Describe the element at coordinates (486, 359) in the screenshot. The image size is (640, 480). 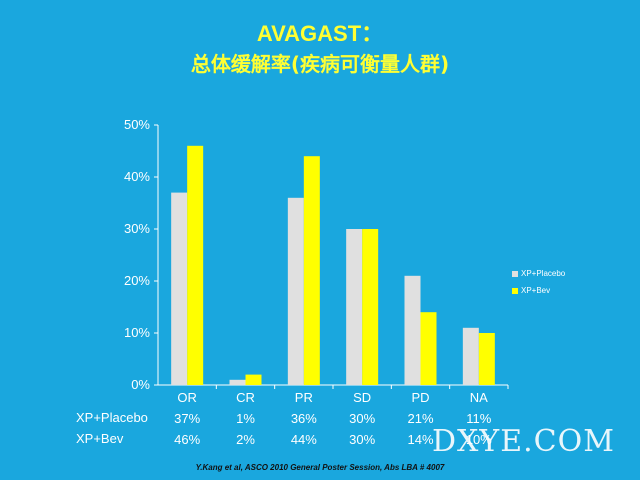
I see `bar-bev-na` at that location.